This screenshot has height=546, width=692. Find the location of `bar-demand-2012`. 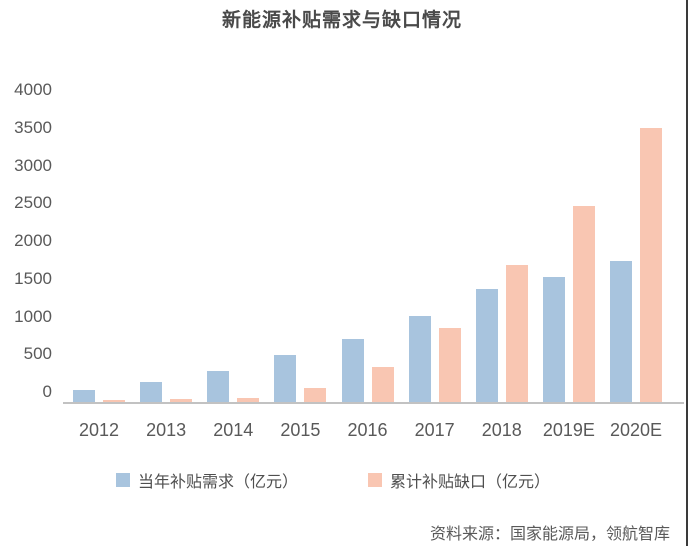

bar-demand-2012 is located at coordinates (84, 396).